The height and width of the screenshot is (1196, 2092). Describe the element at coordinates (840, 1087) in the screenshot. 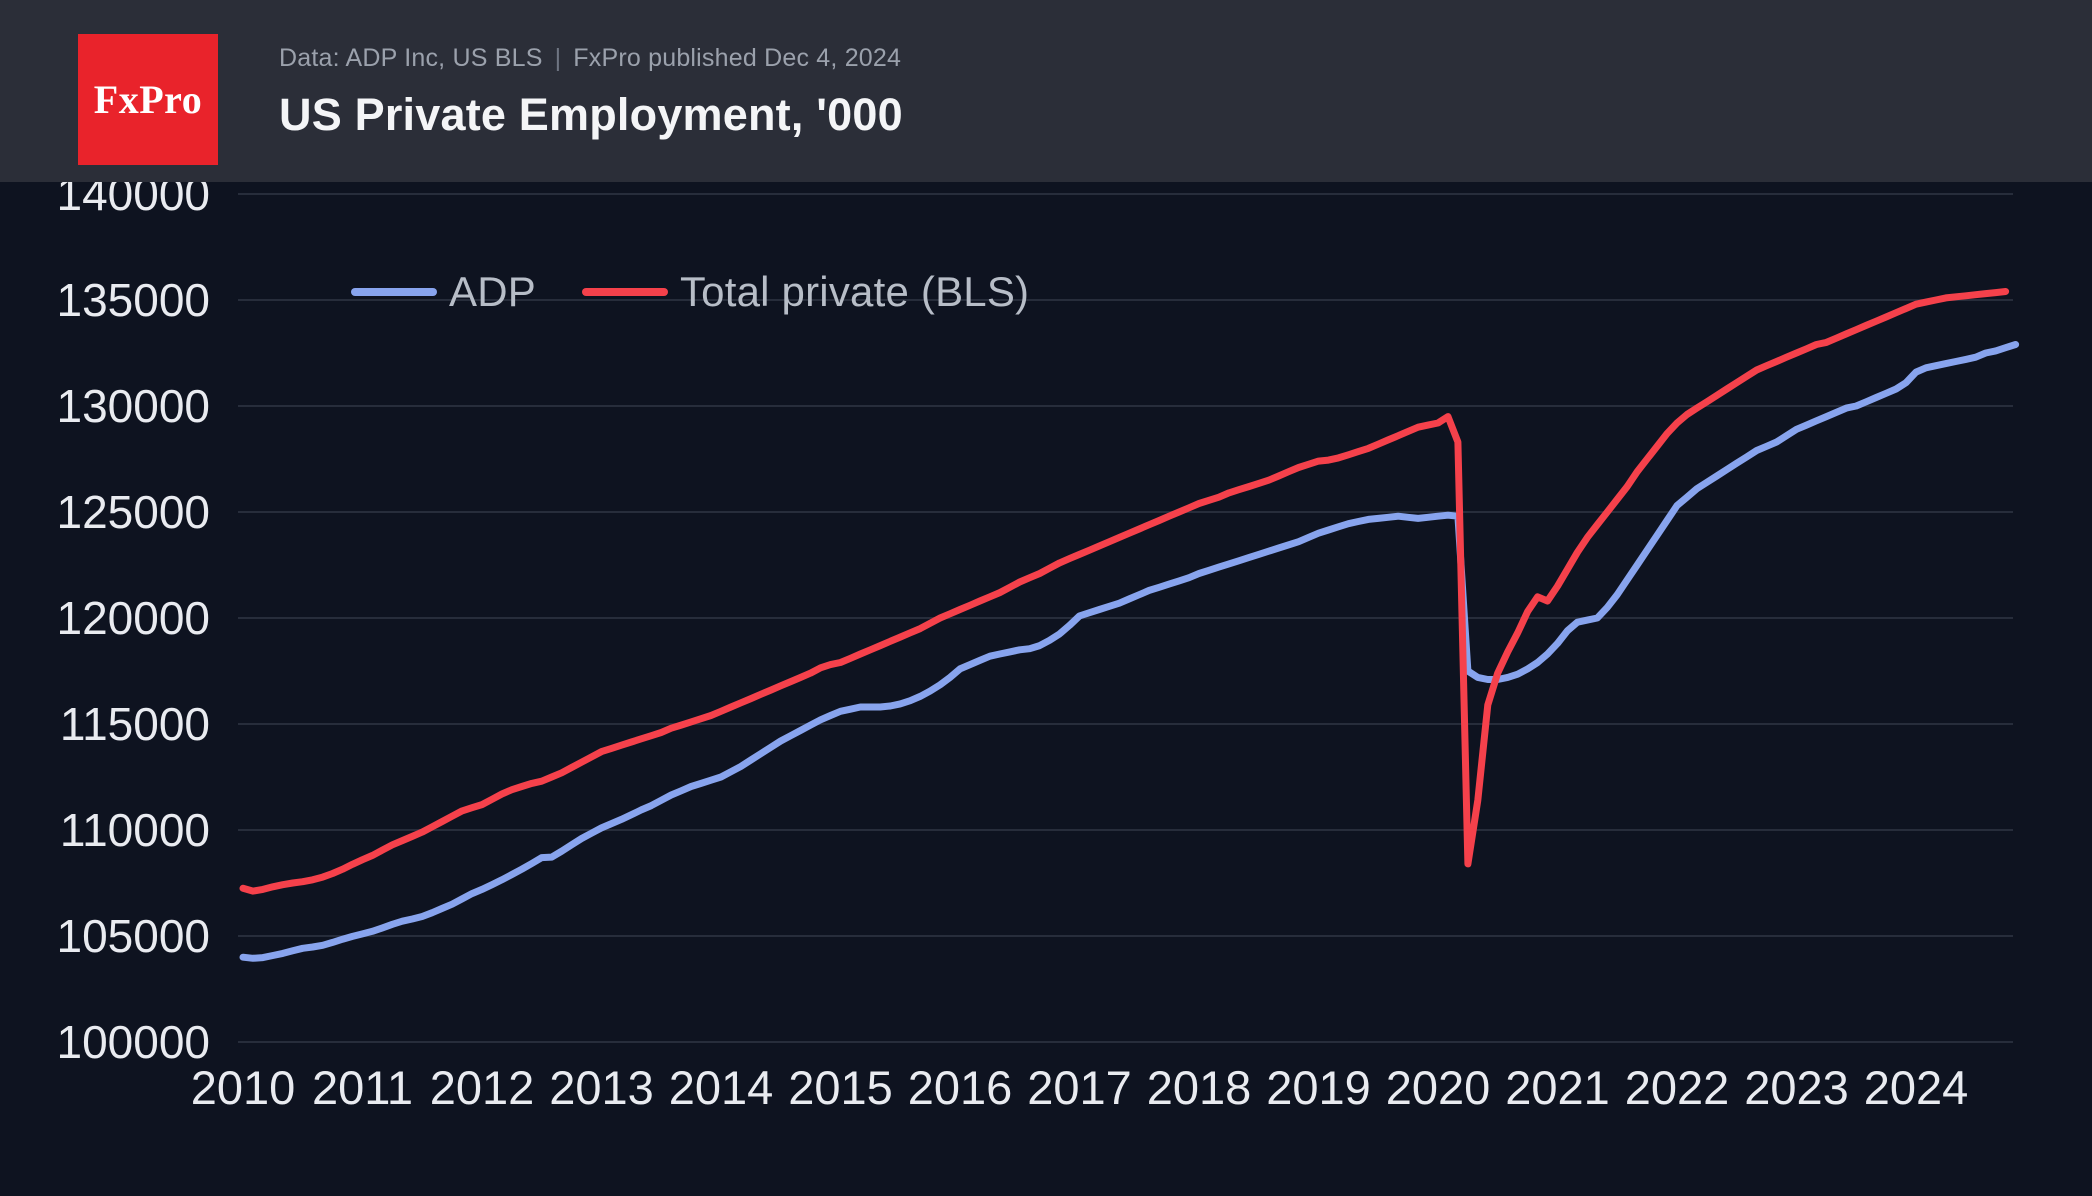

I see `x-tick-label: 2015` at that location.